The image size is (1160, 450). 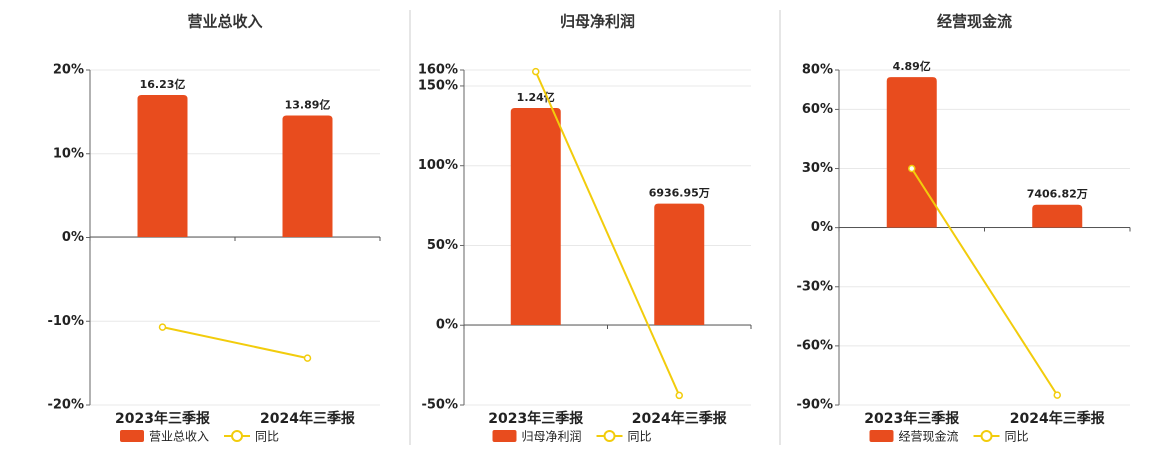 What do you see at coordinates (912, 66) in the screenshot?
I see `value-label: 4.89亿` at bounding box center [912, 66].